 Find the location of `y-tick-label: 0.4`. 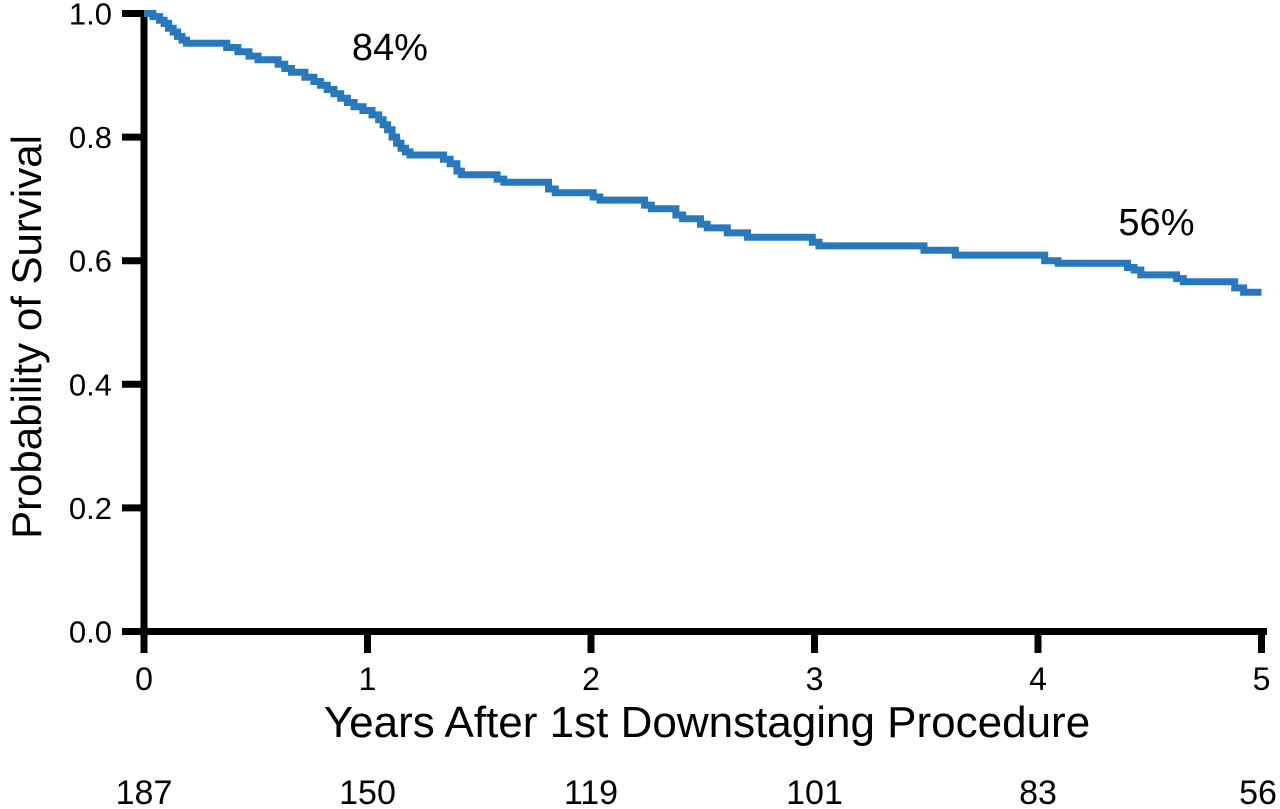

y-tick-label: 0.4 is located at coordinates (90, 384).